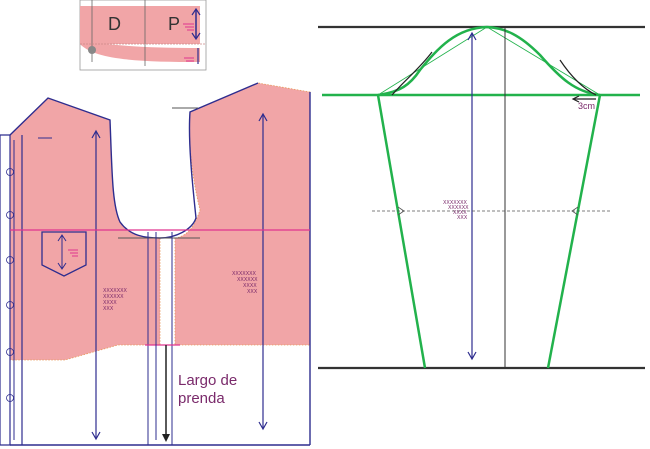  What do you see at coordinates (207, 380) in the screenshot?
I see `garment-length-label-line1: Largo de` at bounding box center [207, 380].